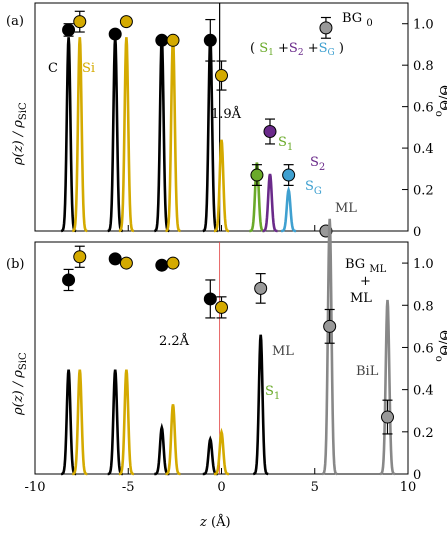 The height and width of the screenshot is (533, 447). What do you see at coordinates (331, 53) in the screenshot?
I see `sum-sg-sub: G` at bounding box center [331, 53].